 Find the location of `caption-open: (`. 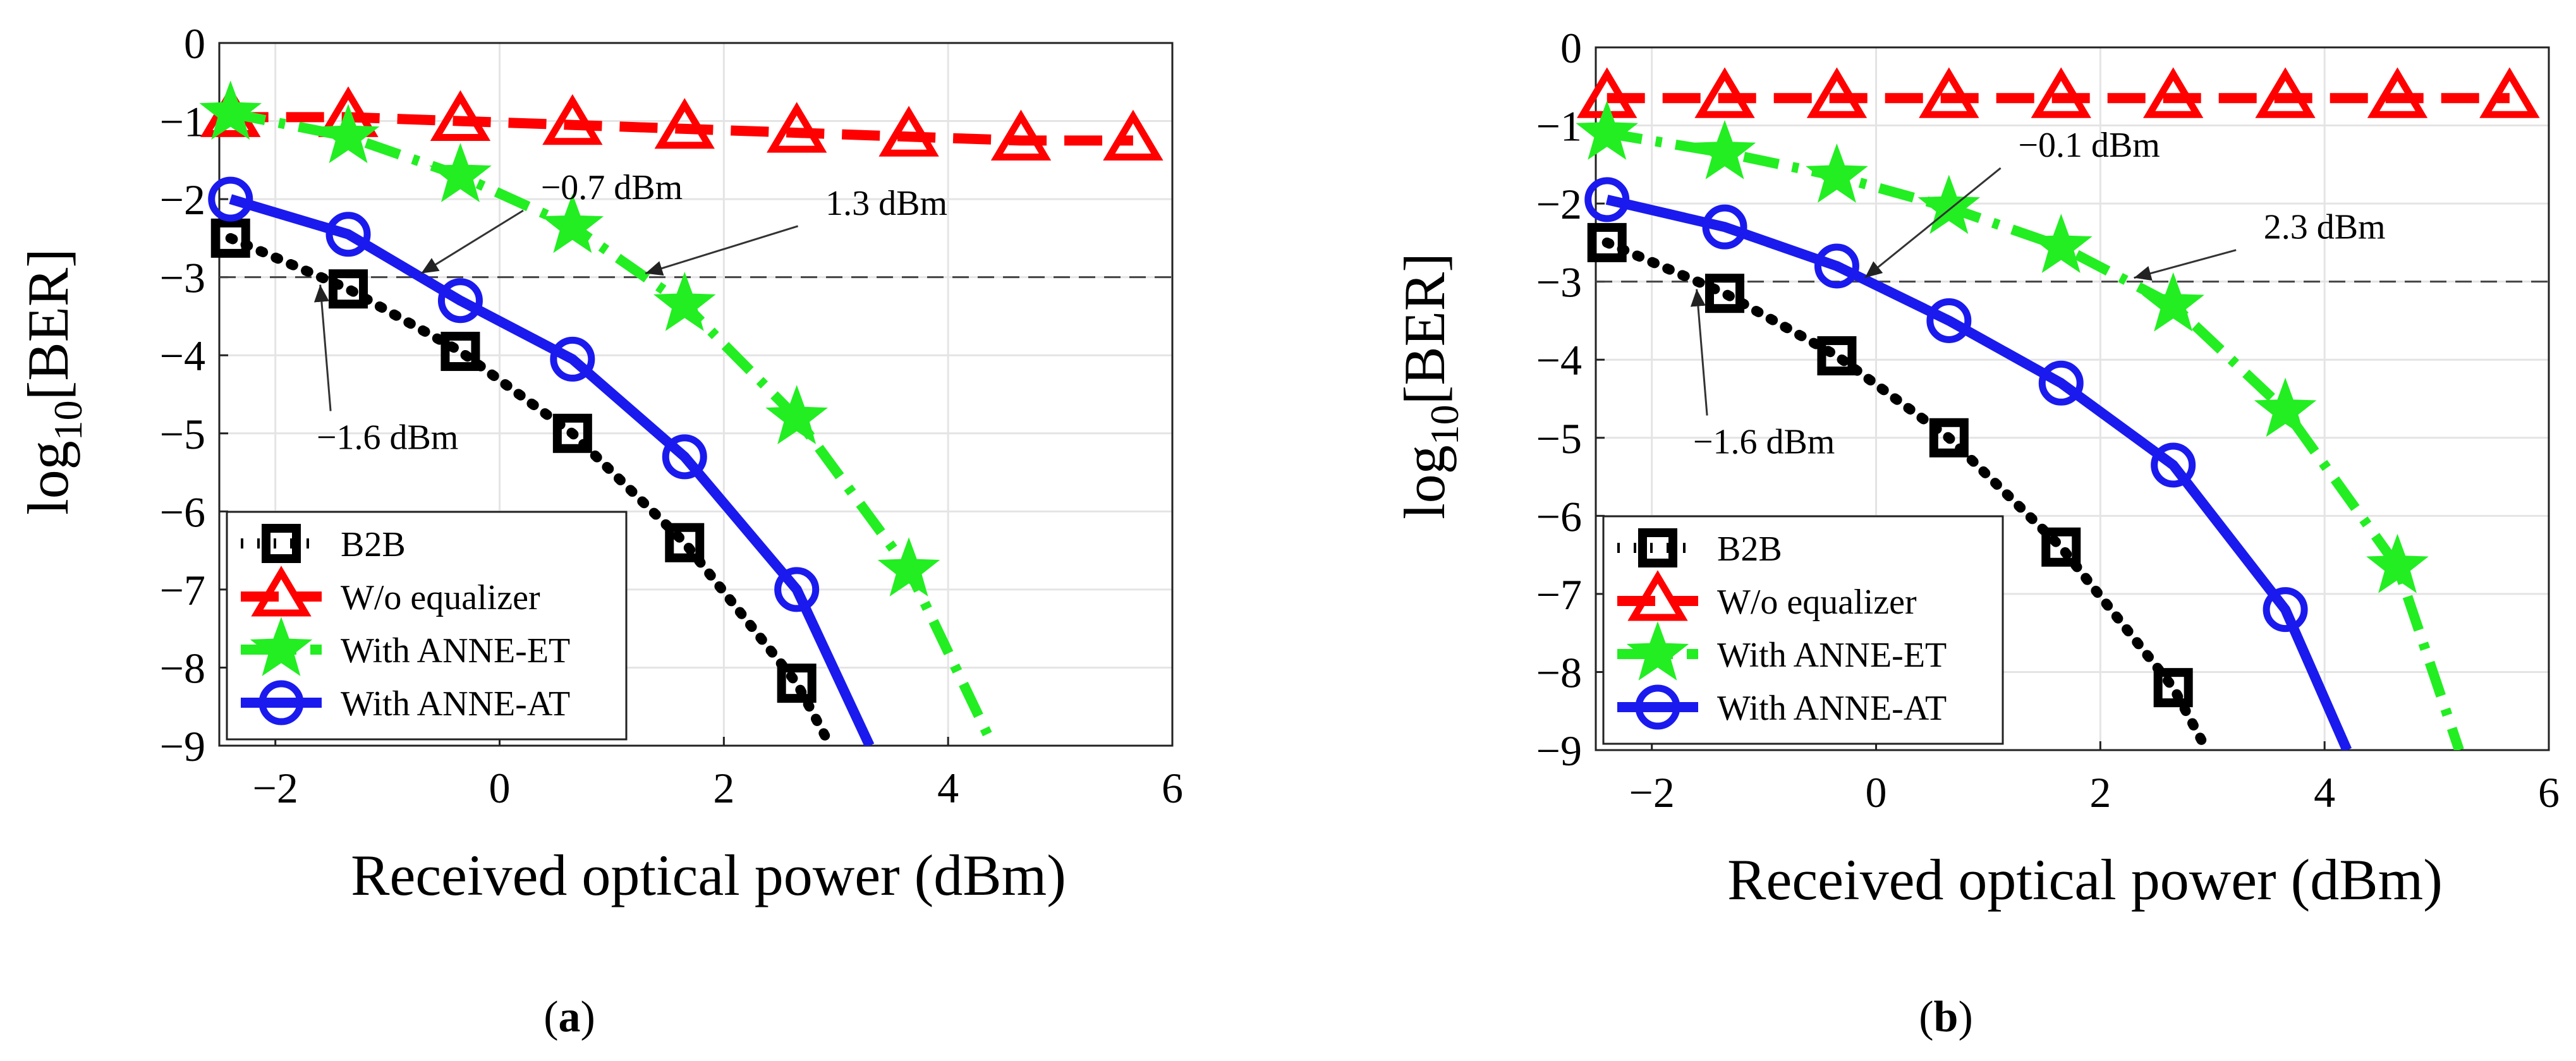

caption-open: ( is located at coordinates (1926, 1017).